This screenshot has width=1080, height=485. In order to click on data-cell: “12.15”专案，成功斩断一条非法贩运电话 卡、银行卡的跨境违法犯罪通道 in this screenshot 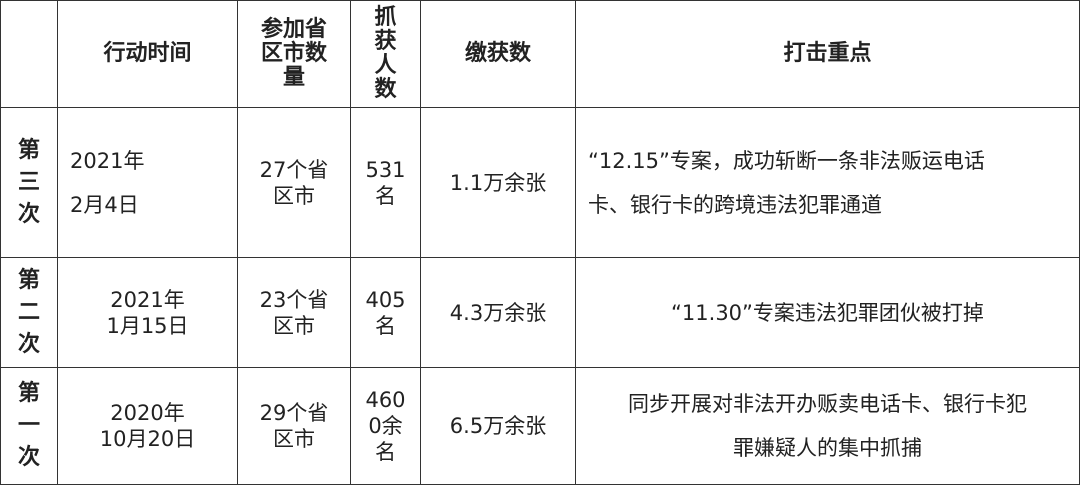, I will do `click(827, 182)`.